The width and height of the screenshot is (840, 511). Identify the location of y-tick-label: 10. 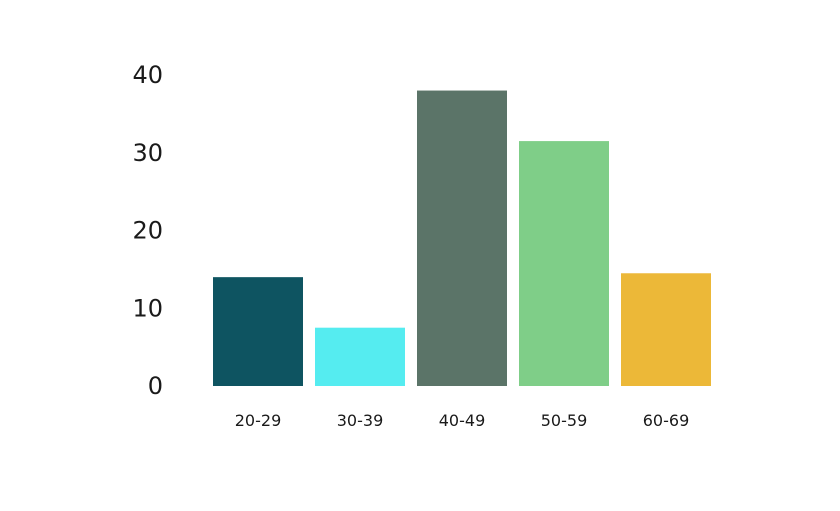
(147, 308).